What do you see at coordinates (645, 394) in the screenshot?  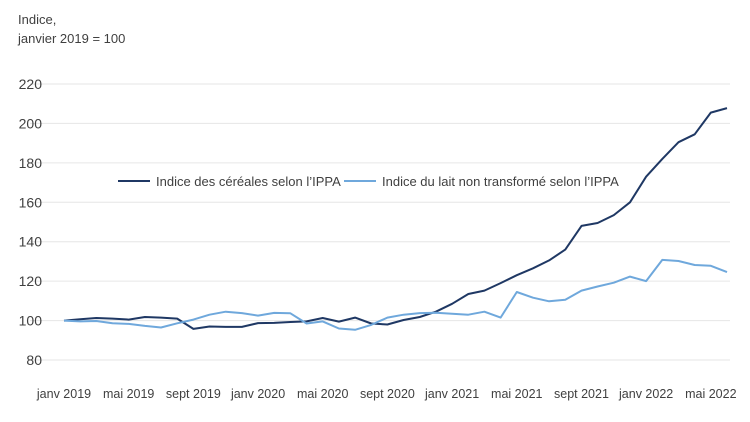 I see `x-tick-label: janv 2022` at bounding box center [645, 394].